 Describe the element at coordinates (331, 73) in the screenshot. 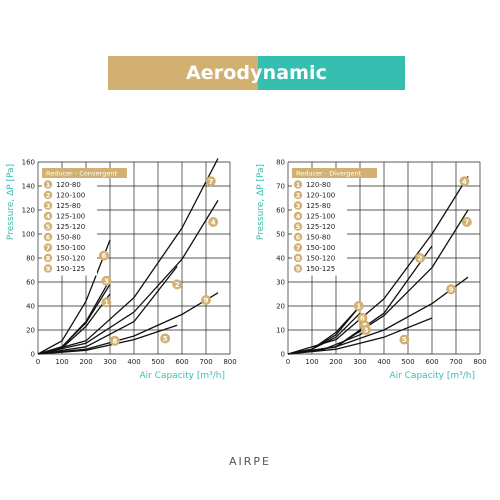

I see `banner-teal-segment` at that location.